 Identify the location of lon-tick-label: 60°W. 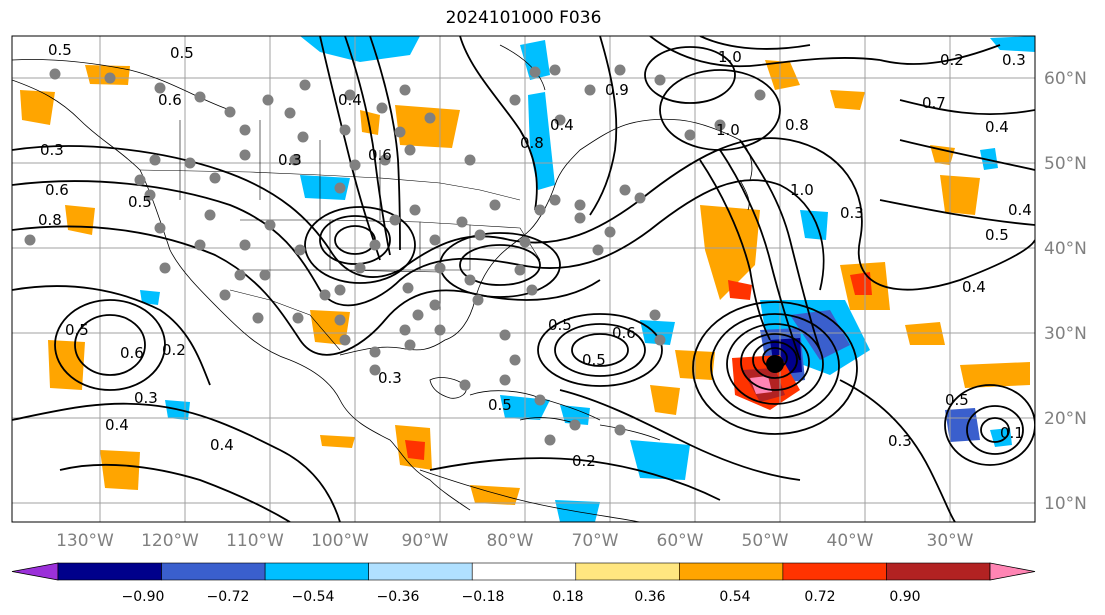
(680, 541).